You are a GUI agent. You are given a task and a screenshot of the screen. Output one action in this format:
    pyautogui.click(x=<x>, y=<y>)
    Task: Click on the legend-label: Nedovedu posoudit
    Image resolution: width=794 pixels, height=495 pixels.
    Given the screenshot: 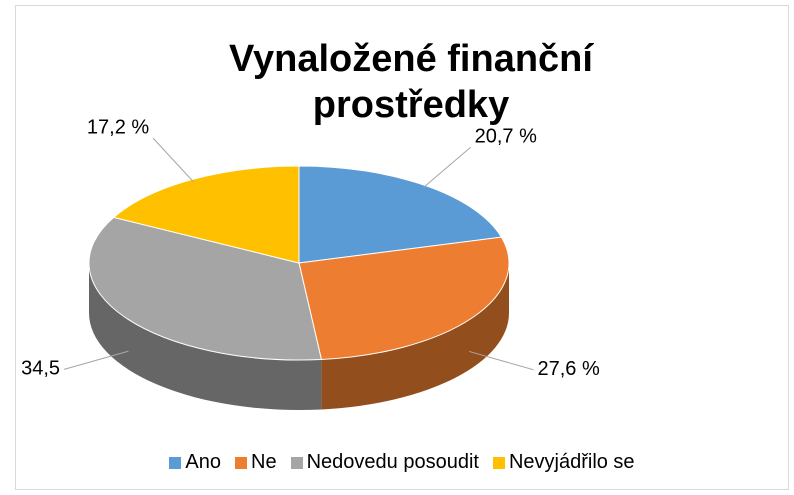 What is the action you would take?
    pyautogui.click(x=392, y=462)
    